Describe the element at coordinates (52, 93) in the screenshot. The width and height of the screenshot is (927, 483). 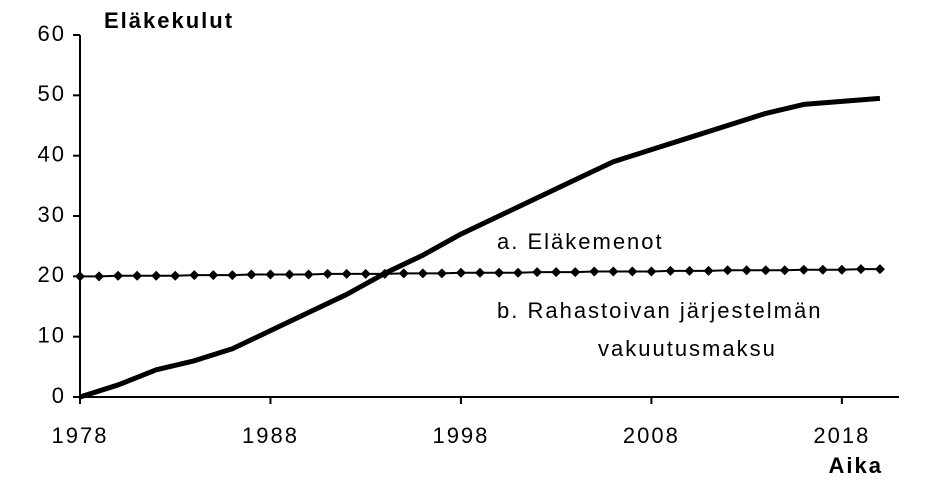
I see `y-tick-label: 50` at that location.